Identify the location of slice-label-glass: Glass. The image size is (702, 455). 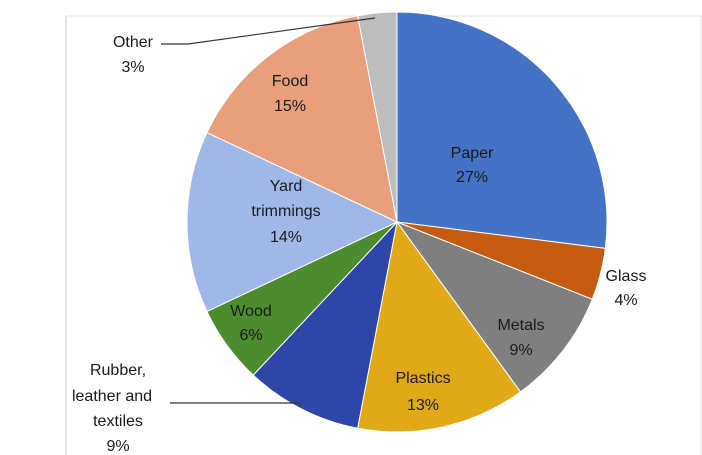
(626, 276).